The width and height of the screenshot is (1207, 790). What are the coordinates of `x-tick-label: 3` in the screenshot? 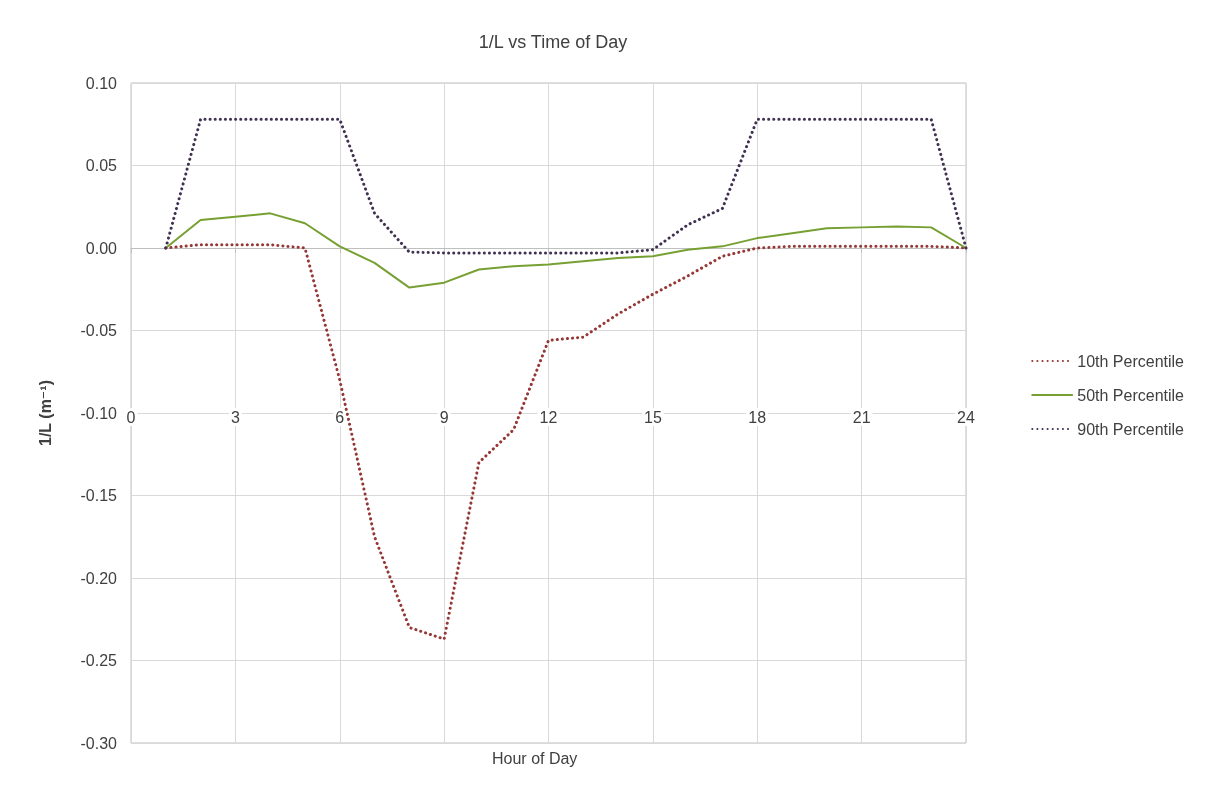 It's located at (235, 417).